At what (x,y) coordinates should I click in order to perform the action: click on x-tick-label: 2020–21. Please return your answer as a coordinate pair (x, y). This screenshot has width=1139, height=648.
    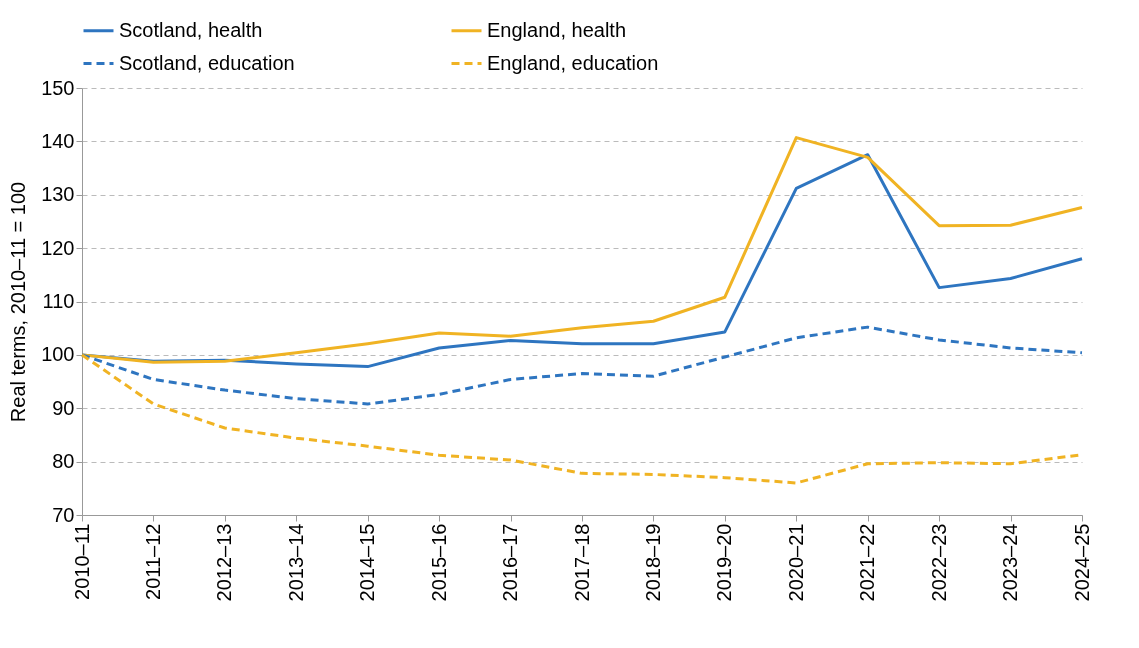
    Looking at the image, I should click on (795, 562).